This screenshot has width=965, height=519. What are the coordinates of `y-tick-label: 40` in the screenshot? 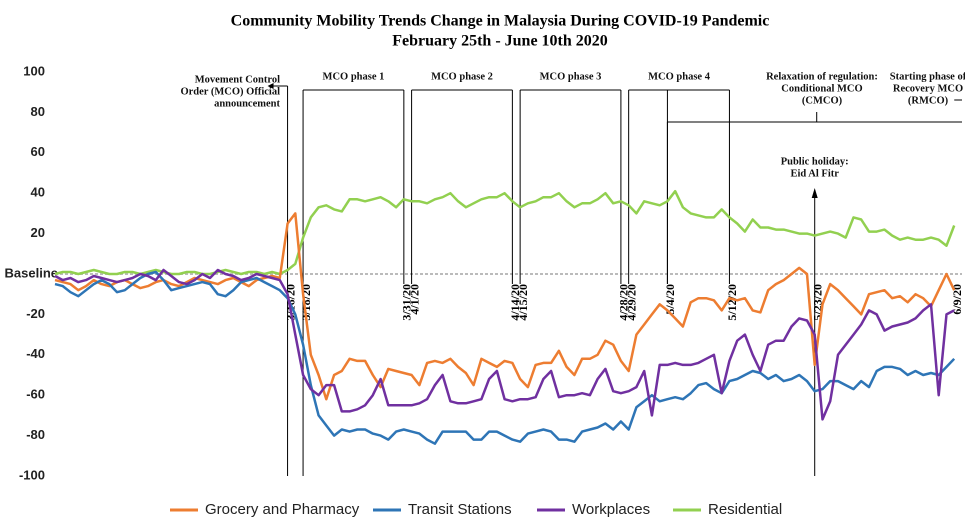 It's located at (38, 192).